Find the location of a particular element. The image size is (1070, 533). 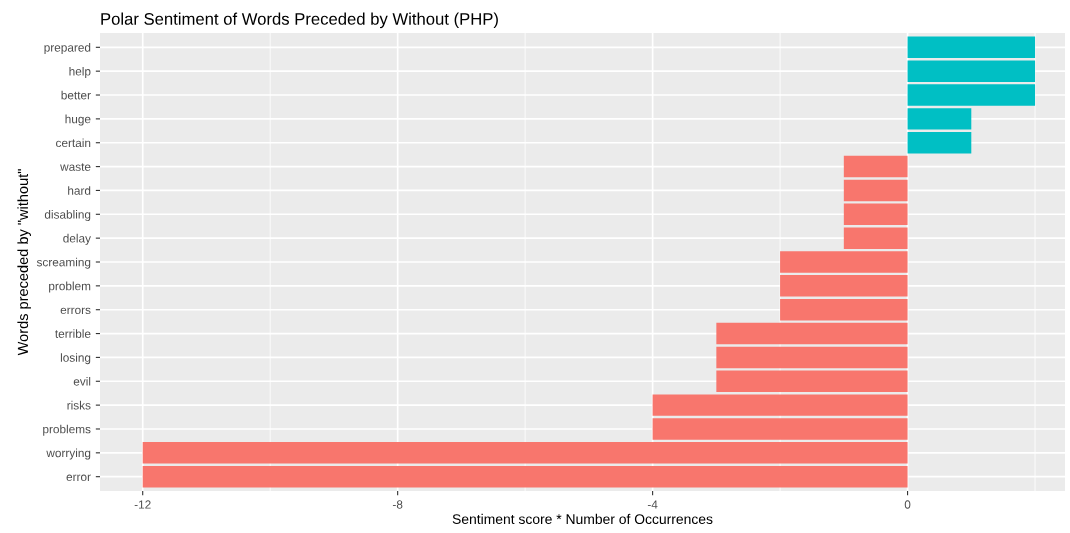

x-axis-title: Sentiment score * Number of Occurrences is located at coordinates (582, 519).